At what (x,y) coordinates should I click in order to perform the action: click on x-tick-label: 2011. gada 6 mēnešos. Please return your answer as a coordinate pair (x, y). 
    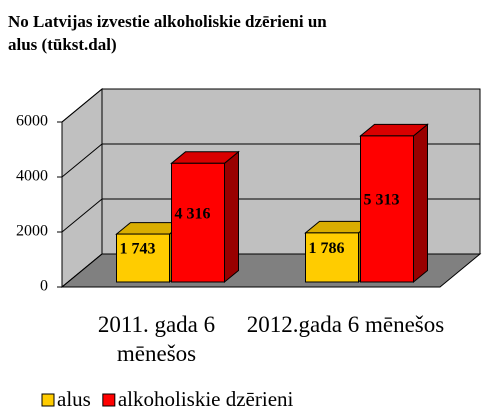
    Looking at the image, I should click on (156, 339).